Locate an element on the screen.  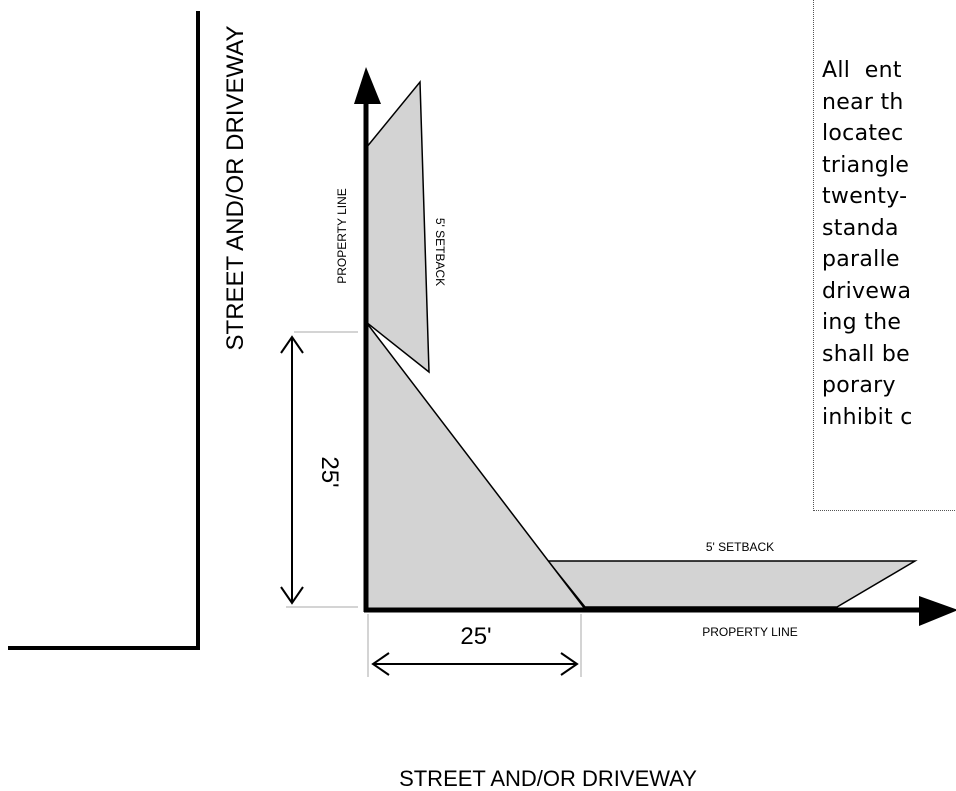
vertical-setback-strip is located at coordinates (397, 226).